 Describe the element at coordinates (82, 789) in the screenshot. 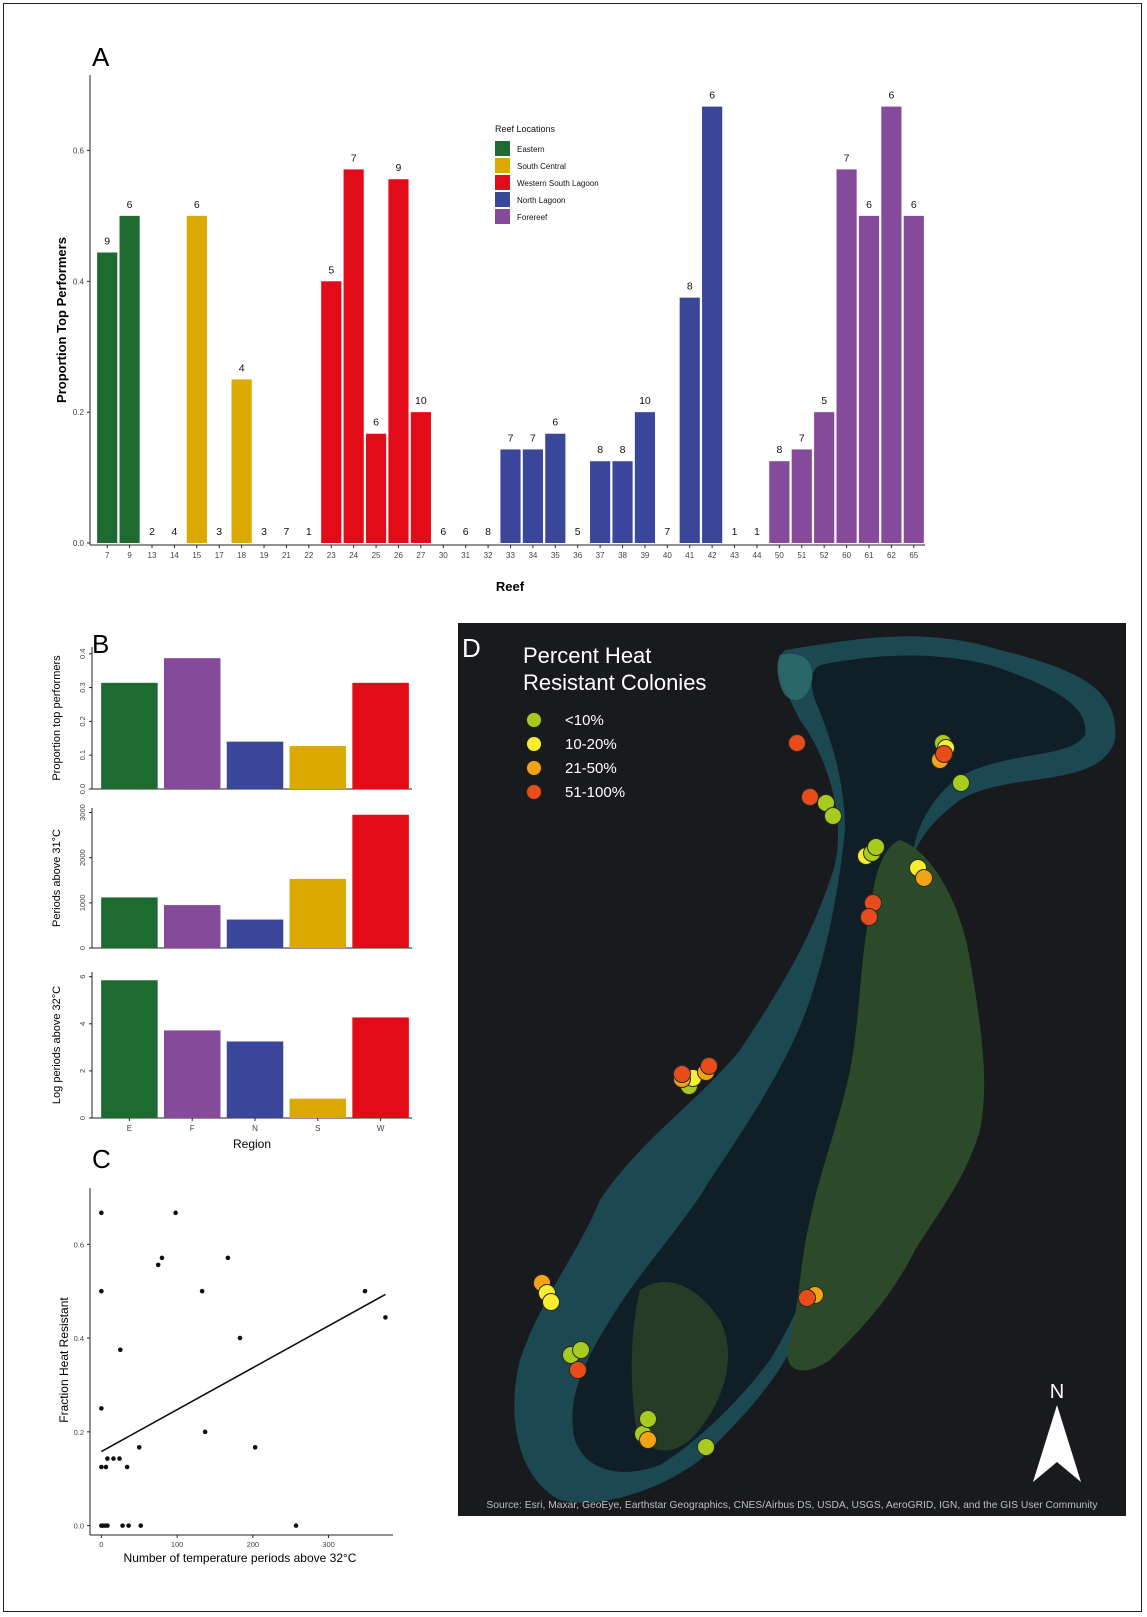

I see `b-y-tick-label: 0.0` at that location.